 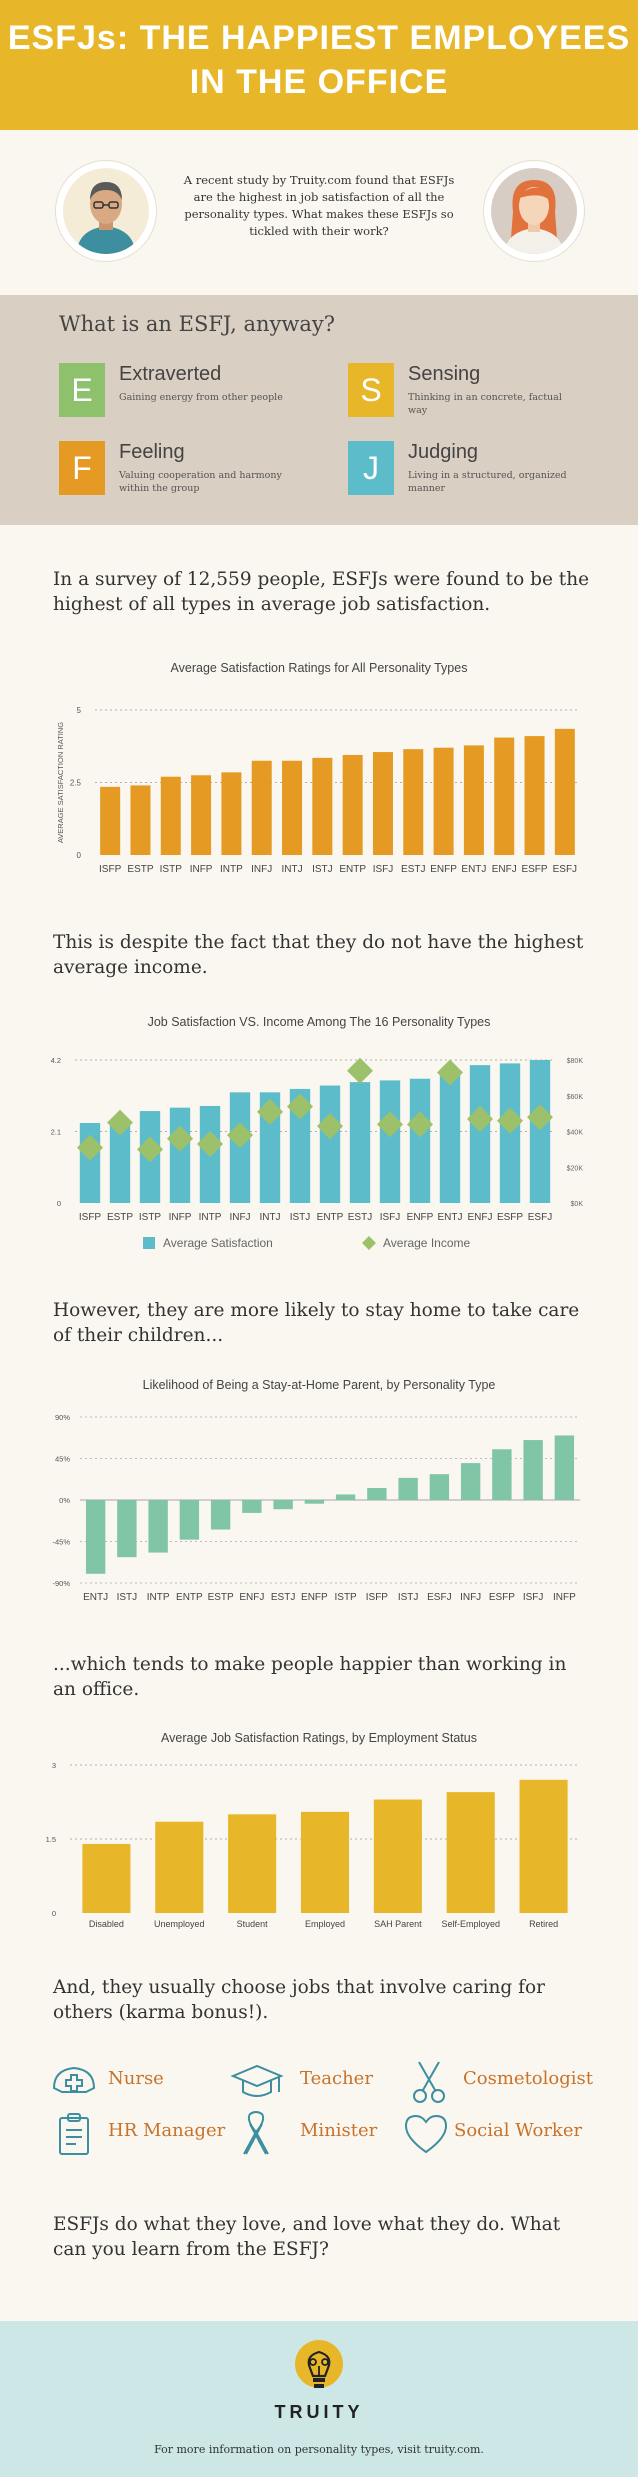 What do you see at coordinates (56, 1132) in the screenshot?
I see `y-tick-label-left: 2.1` at bounding box center [56, 1132].